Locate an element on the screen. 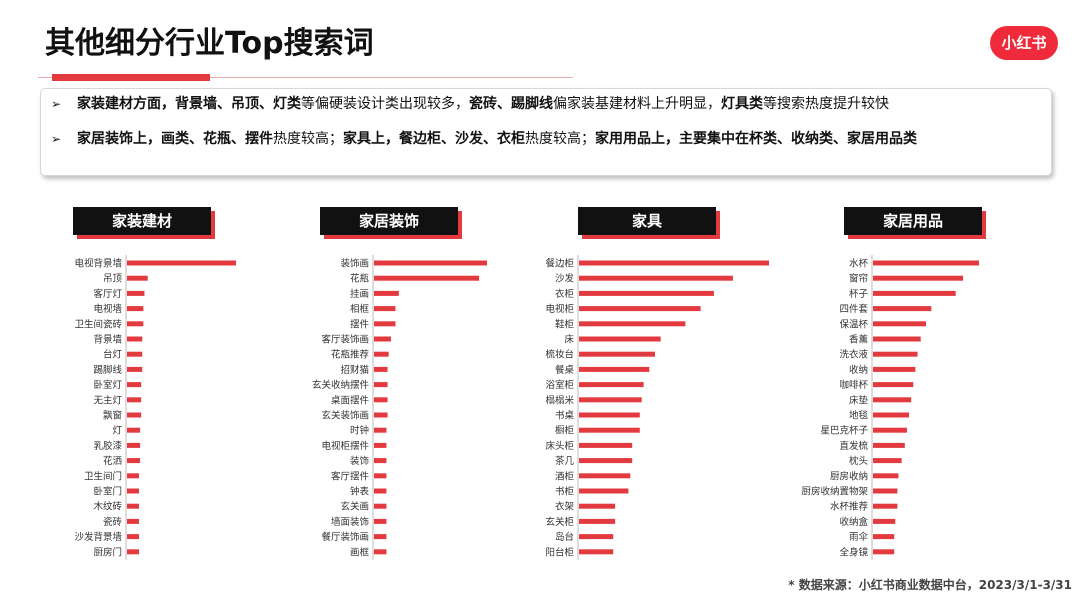 This screenshot has width=1080, height=601. chart-0-category-label: 卧室灯 is located at coordinates (107, 385).